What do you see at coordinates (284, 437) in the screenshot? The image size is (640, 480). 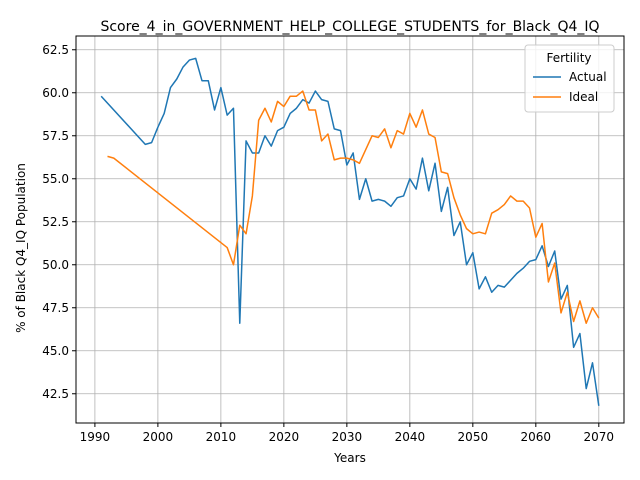 I see `x-tick-label: 2020` at bounding box center [284, 437].